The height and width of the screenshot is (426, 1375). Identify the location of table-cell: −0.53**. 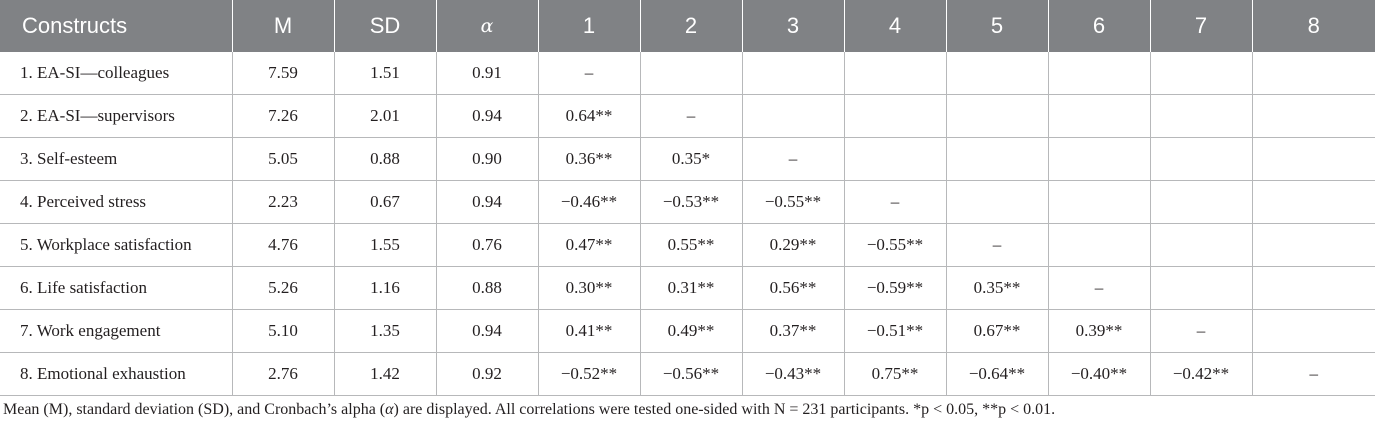
(691, 202).